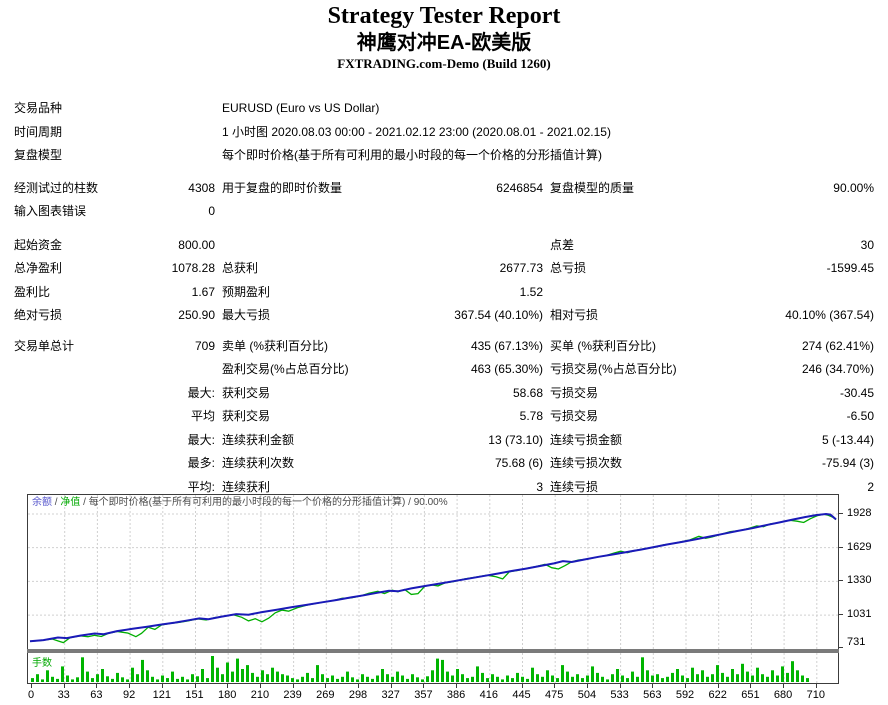 This screenshot has width=888, height=705. I want to click on stat-label: 买单 (%获利百分比), so click(603, 345).